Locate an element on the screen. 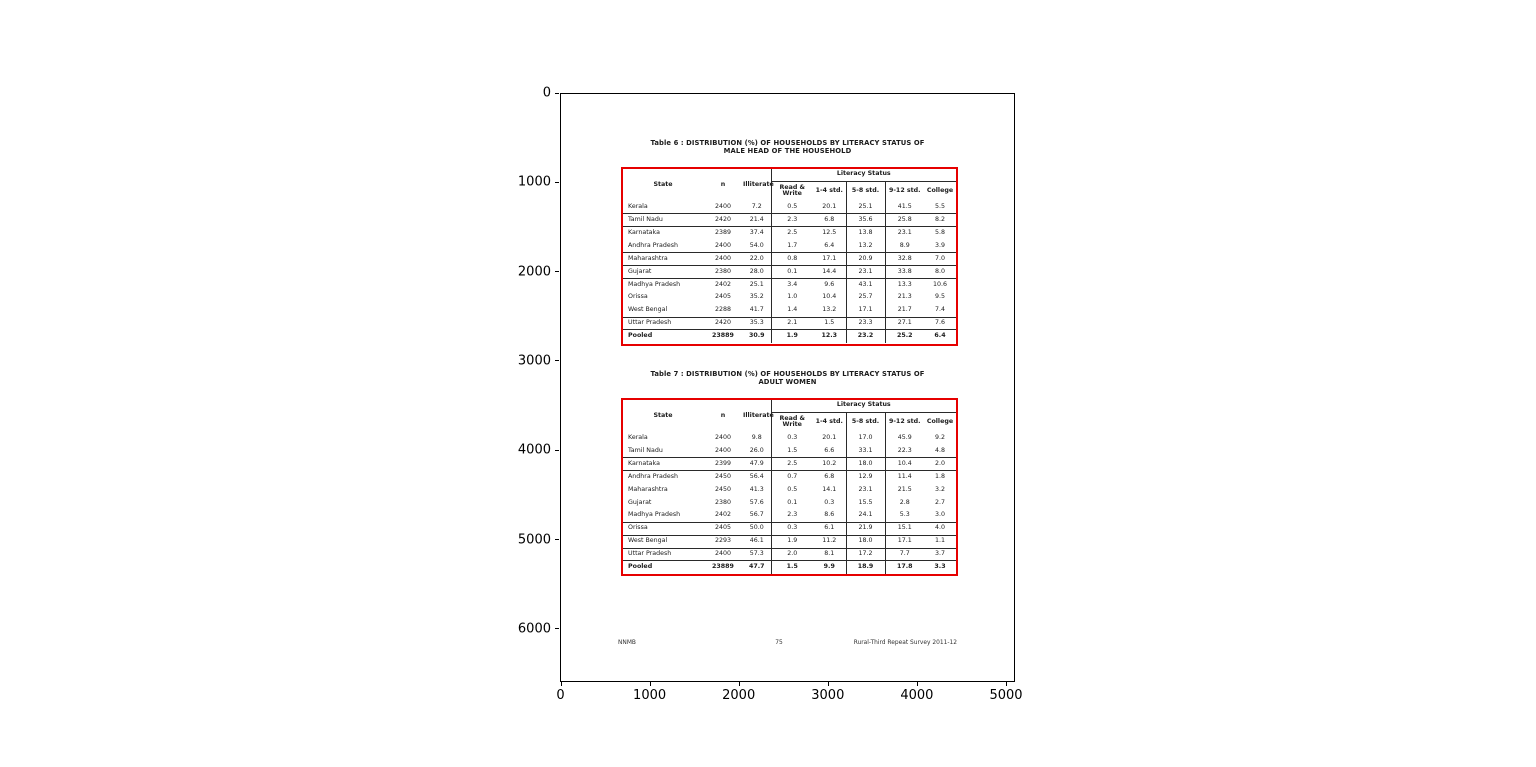  value-cell: 56.7 is located at coordinates (757, 516).